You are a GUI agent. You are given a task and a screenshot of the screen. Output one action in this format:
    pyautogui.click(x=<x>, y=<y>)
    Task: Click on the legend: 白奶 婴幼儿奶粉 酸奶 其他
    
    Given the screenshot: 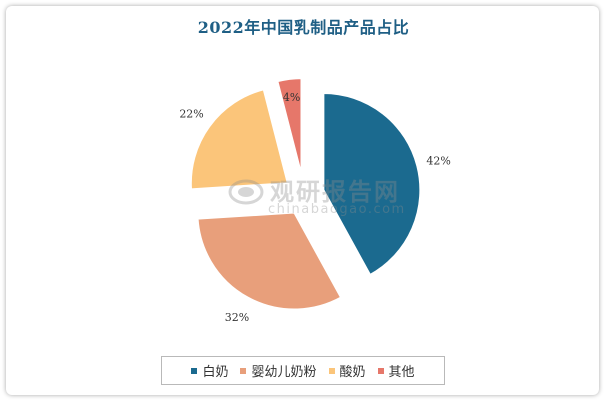 What is the action you would take?
    pyautogui.click(x=303, y=370)
    